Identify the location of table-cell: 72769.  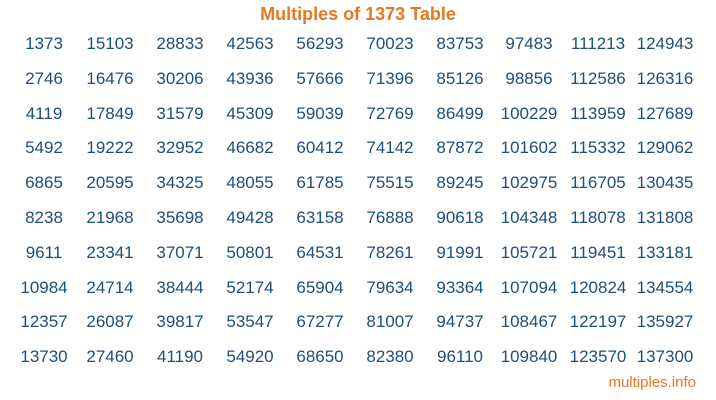
(390, 113).